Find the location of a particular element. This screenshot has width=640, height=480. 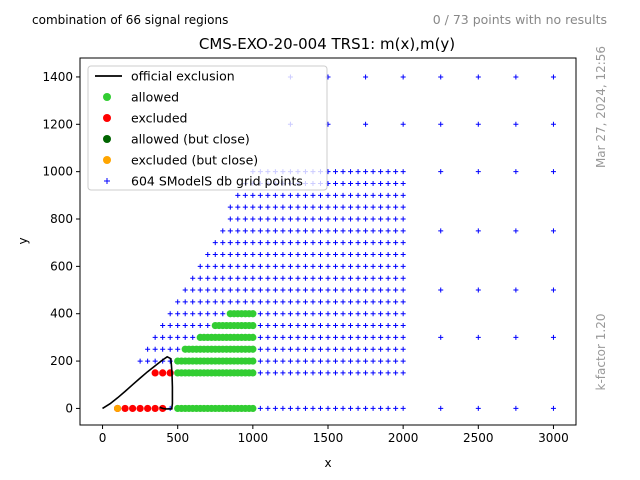

legend-entry: official exclusion is located at coordinates (165, 76).